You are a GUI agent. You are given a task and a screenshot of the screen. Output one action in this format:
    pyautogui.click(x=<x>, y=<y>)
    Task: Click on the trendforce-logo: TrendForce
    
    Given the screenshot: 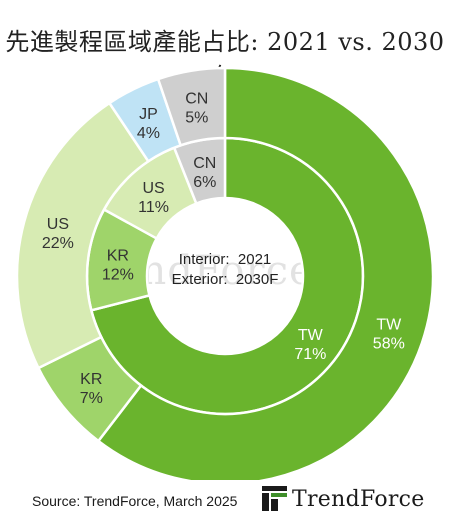 What is the action you would take?
    pyautogui.click(x=352, y=499)
    